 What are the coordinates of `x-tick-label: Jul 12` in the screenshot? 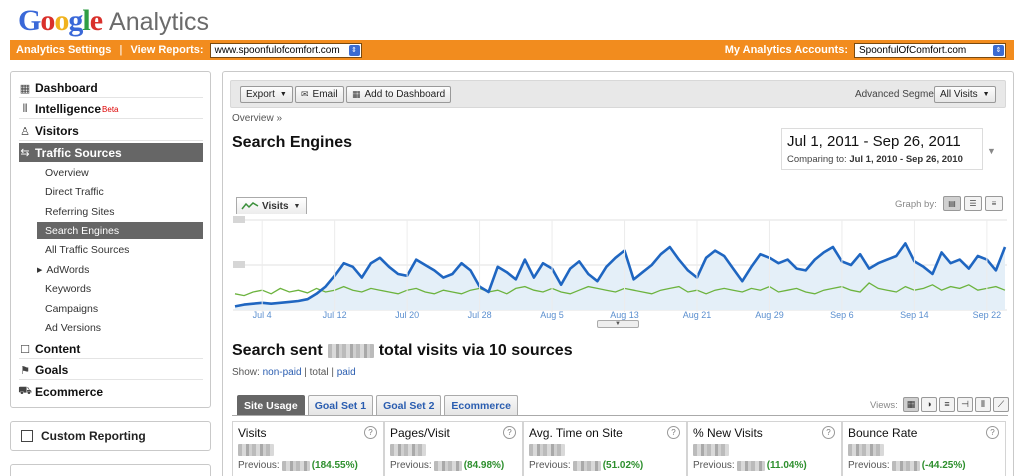 It's located at (335, 315).